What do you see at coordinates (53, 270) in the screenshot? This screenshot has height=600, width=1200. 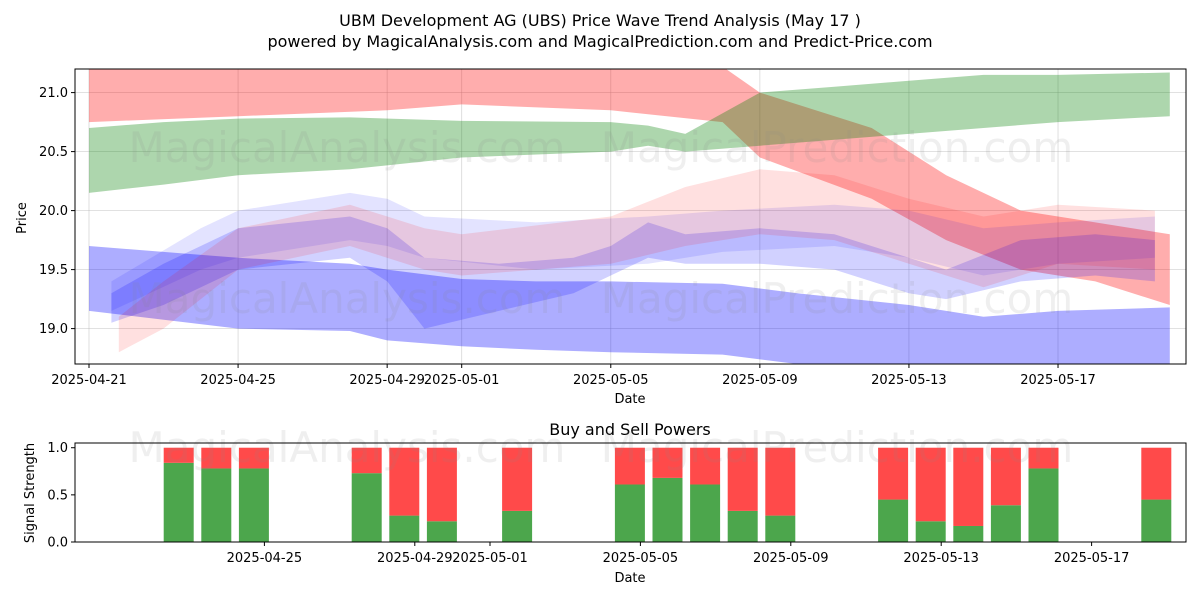 I see `price-y-tick-label: 19.5` at bounding box center [53, 270].